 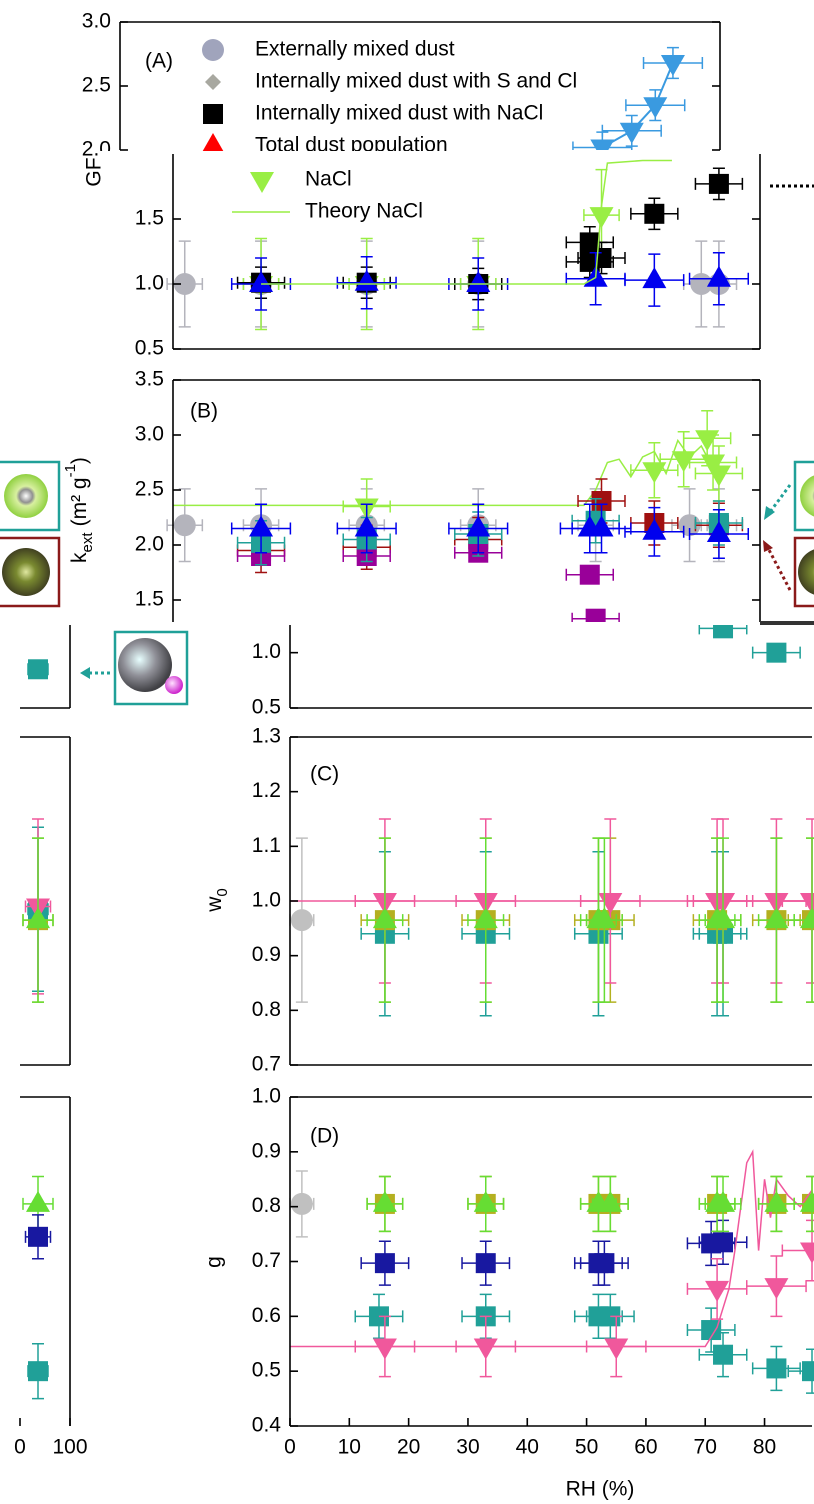 I want to click on inset-arrowhead, so click(x=85, y=673).